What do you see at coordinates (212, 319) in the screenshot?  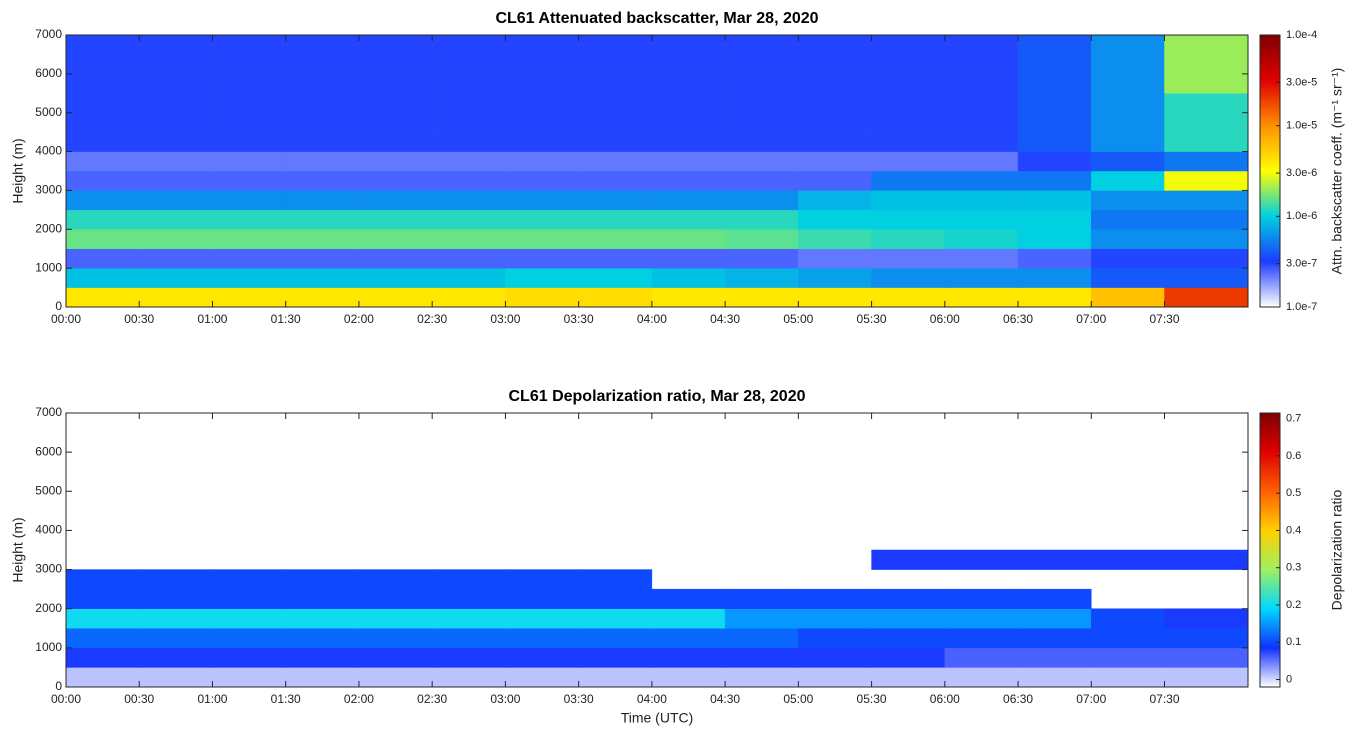 I see `x-tick-label: 01:00` at bounding box center [212, 319].